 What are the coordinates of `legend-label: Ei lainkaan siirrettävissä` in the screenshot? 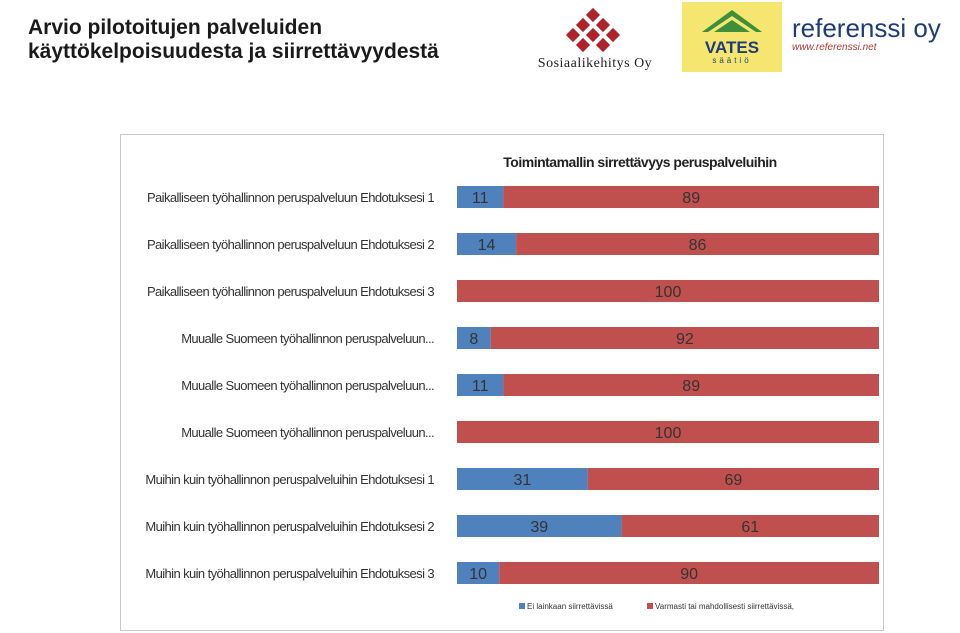 It's located at (570, 606).